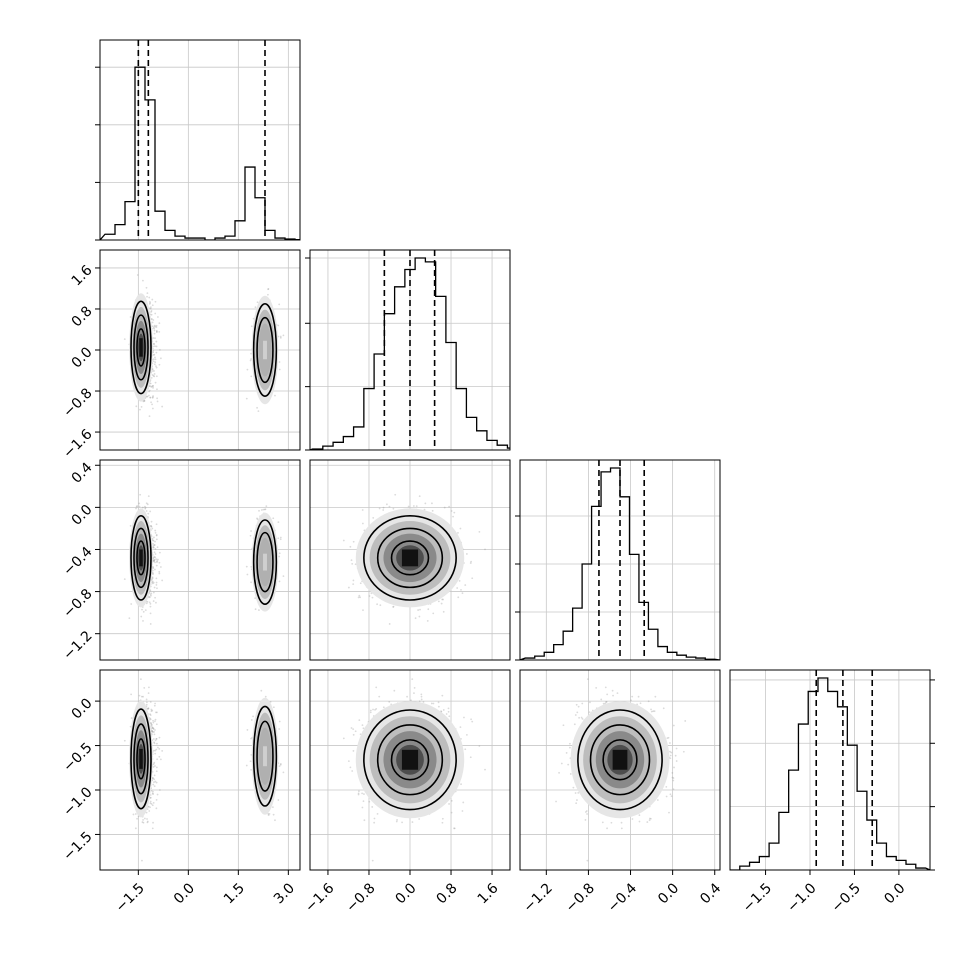 The height and width of the screenshot is (970, 970). I want to click on panel-frame, so click(200, 560).